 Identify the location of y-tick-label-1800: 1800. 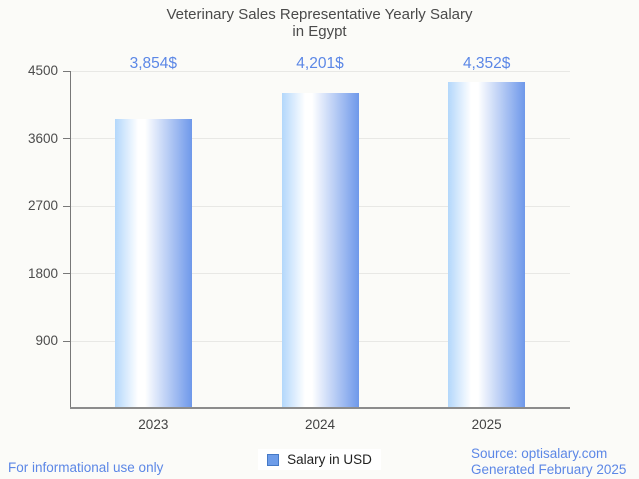
(42, 273).